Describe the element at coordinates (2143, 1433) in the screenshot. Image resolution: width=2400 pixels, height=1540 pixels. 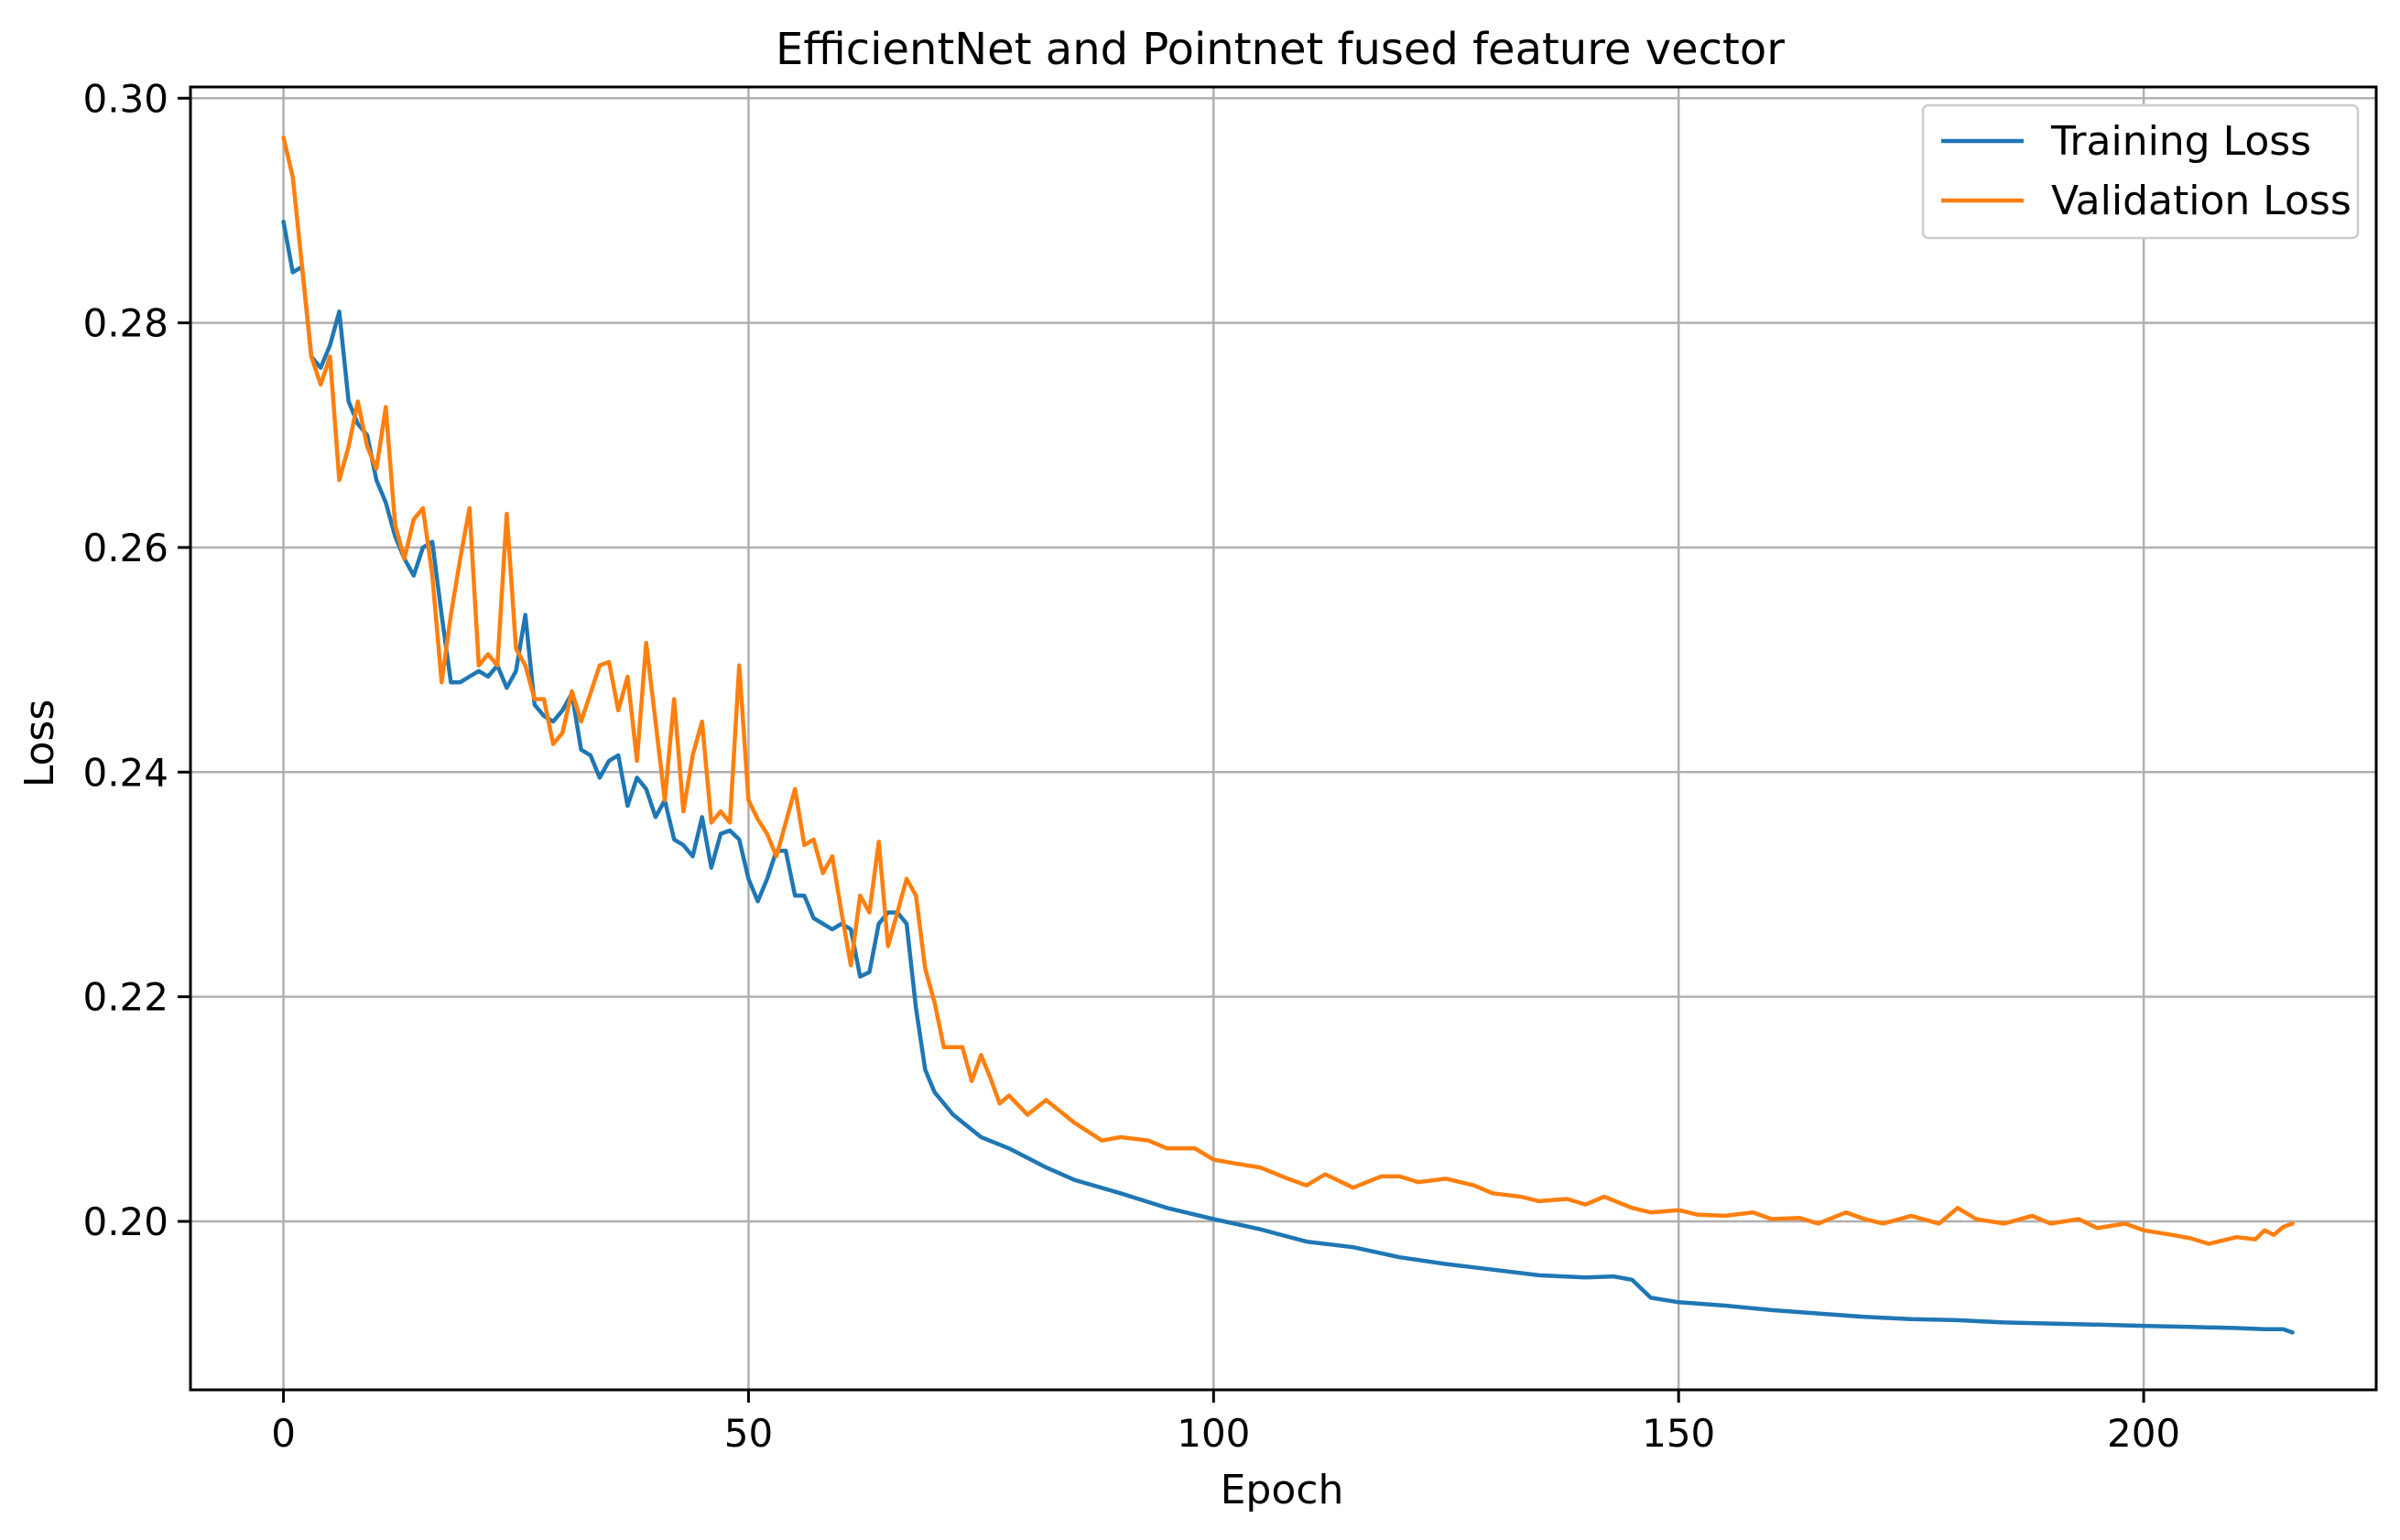
I see `x-tick-label: 200` at that location.